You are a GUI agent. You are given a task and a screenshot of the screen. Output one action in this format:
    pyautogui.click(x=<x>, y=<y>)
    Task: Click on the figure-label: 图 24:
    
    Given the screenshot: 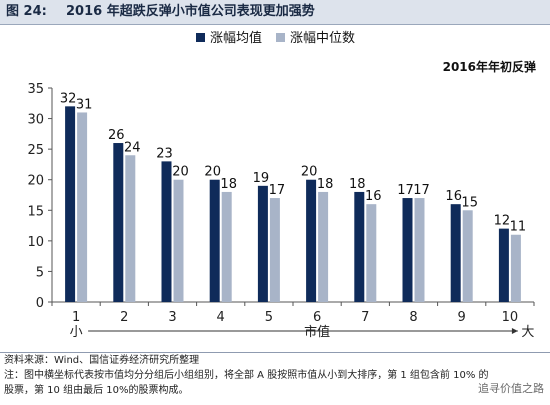 What is the action you would take?
    pyautogui.click(x=26, y=11)
    